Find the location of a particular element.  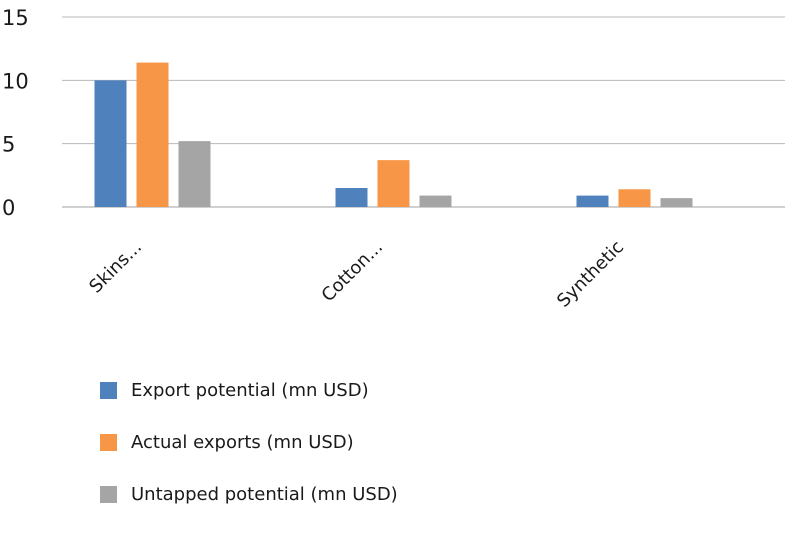

legend-item: Actual exports (mn USD) is located at coordinates (249, 442).